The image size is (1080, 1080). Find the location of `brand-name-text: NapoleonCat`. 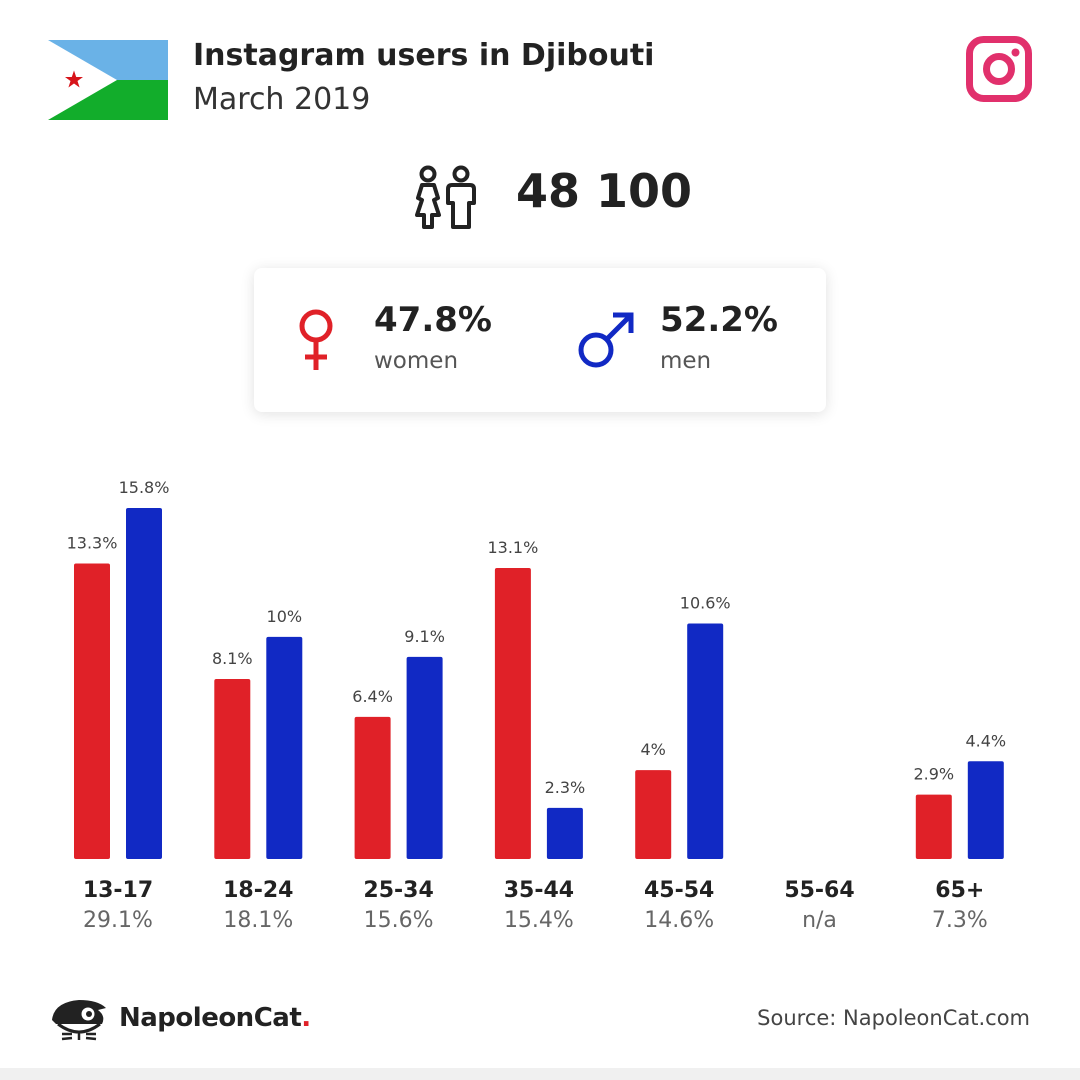

brand-name-text: NapoleonCat is located at coordinates (210, 1018).